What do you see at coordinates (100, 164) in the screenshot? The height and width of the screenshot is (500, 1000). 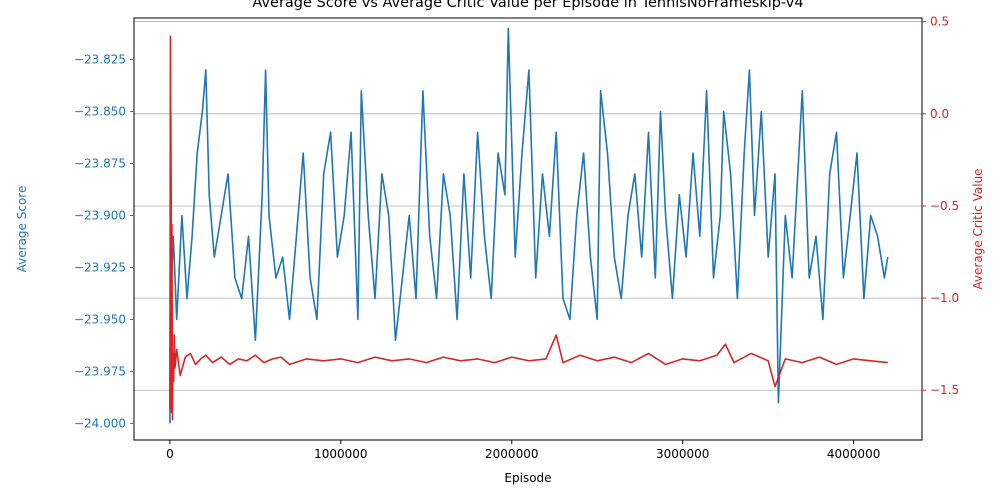 I see `y-left-tick-label: −23.875` at bounding box center [100, 164].